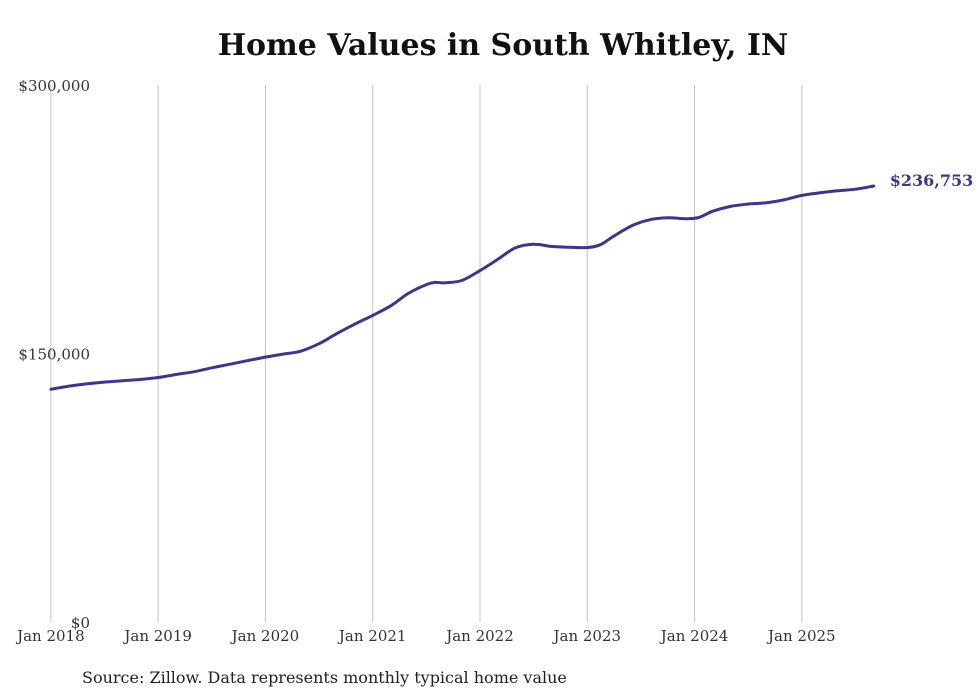 Image resolution: width=980 pixels, height=699 pixels. What do you see at coordinates (80, 623) in the screenshot?
I see `y-tick-label: $0` at bounding box center [80, 623].